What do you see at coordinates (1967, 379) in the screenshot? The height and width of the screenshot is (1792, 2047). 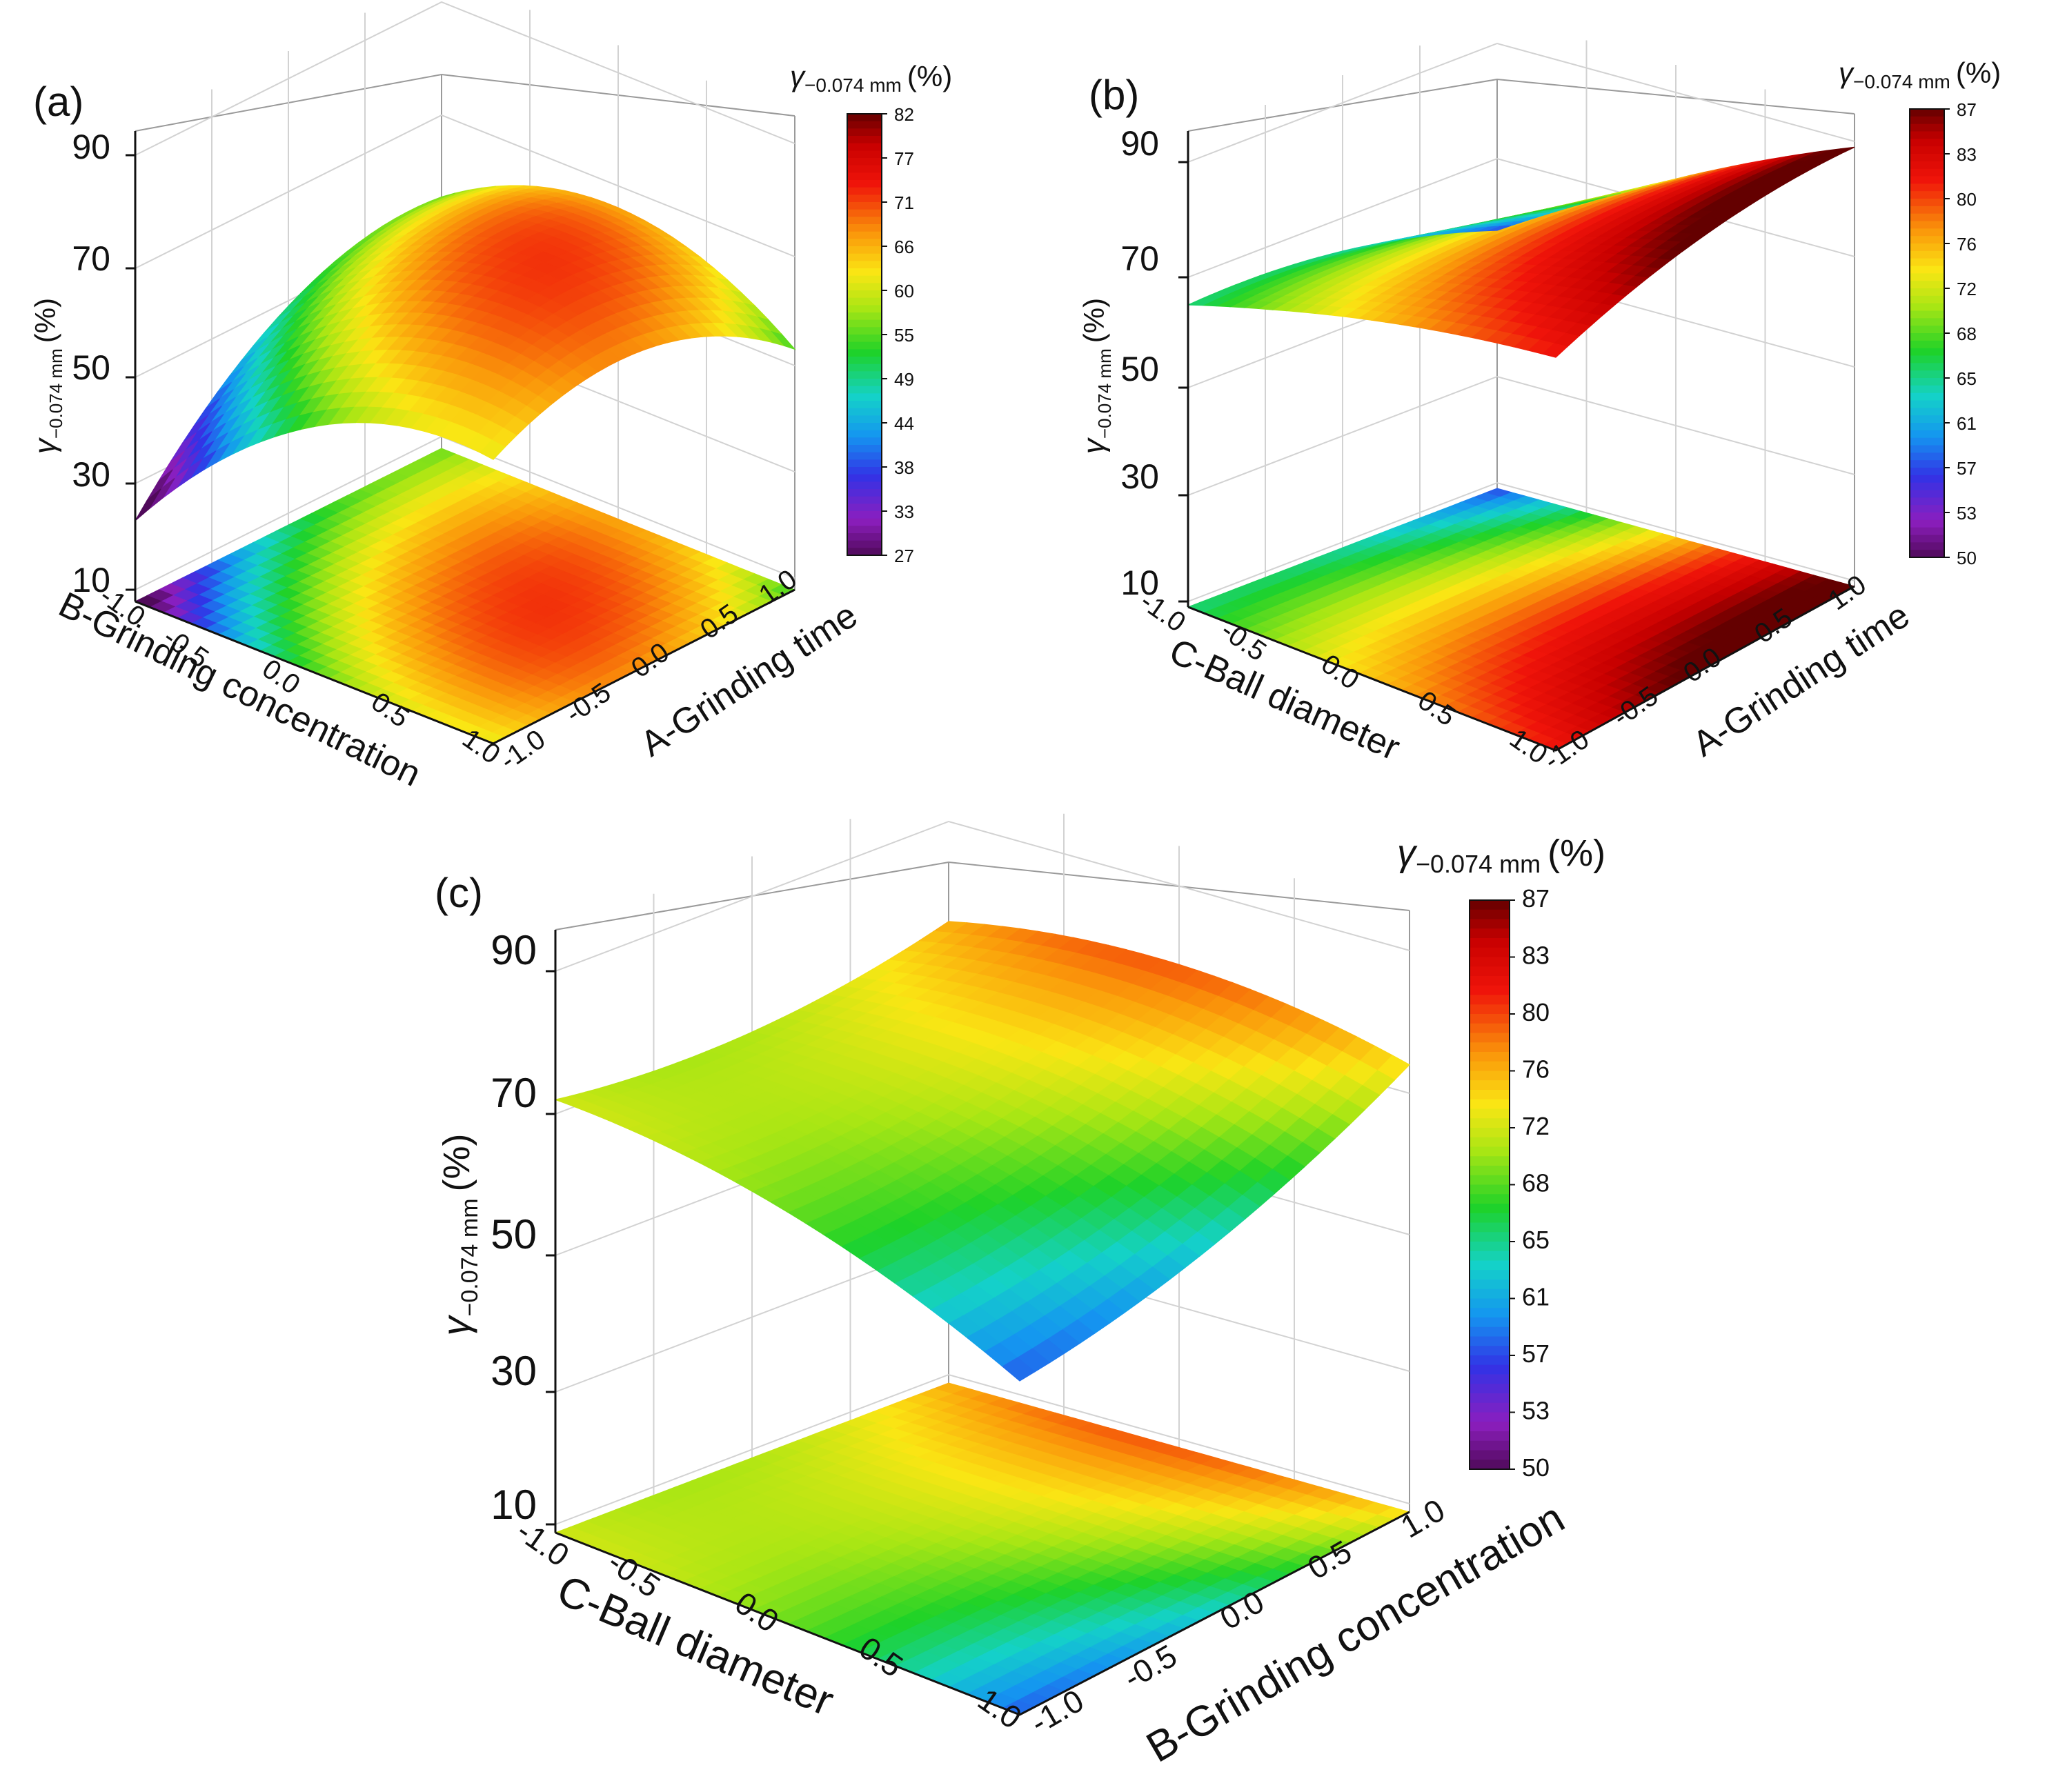 I see `colorbar-tick-label: 65` at bounding box center [1967, 379].